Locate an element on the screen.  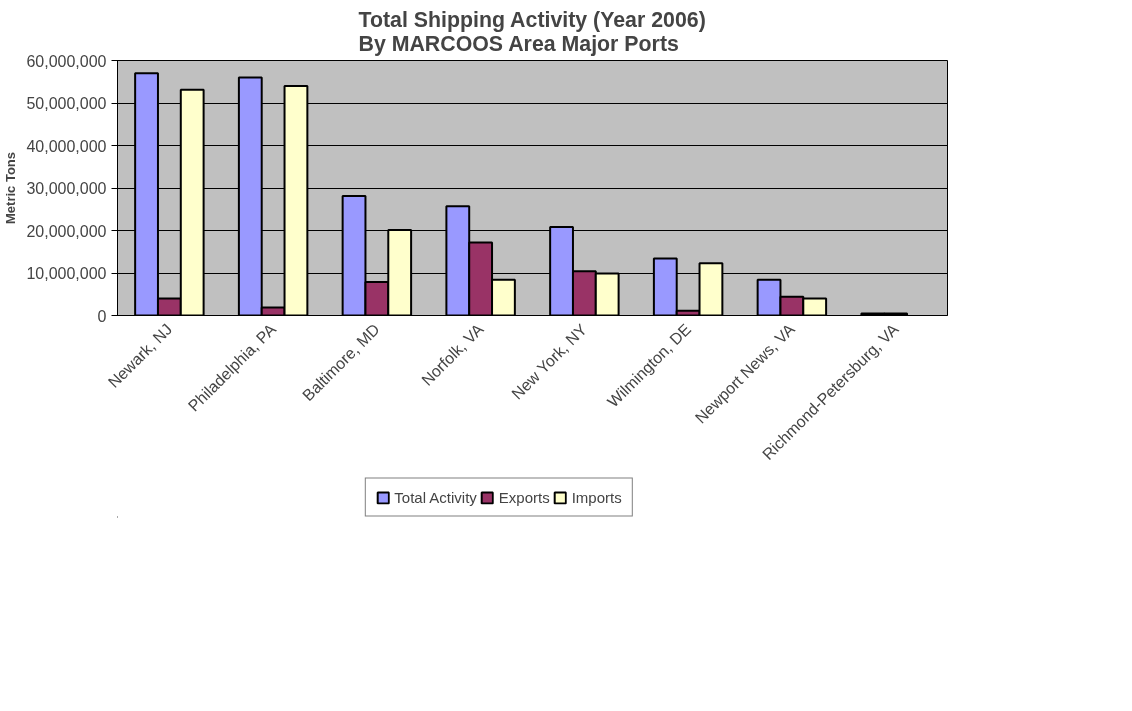
y-tick-label: 40,000,000 is located at coordinates (66, 146).